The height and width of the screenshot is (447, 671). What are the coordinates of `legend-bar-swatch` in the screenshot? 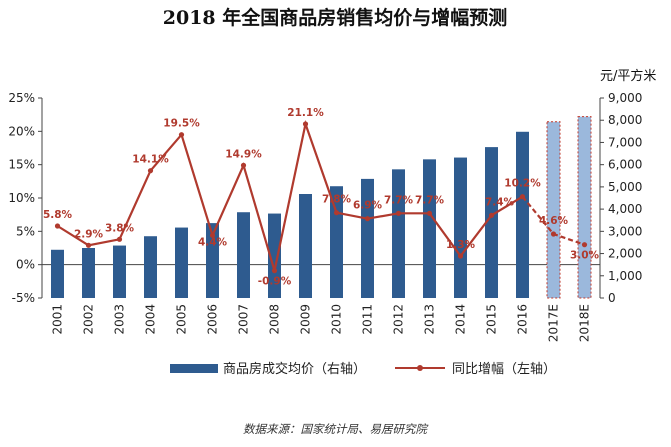 It's located at (194, 368).